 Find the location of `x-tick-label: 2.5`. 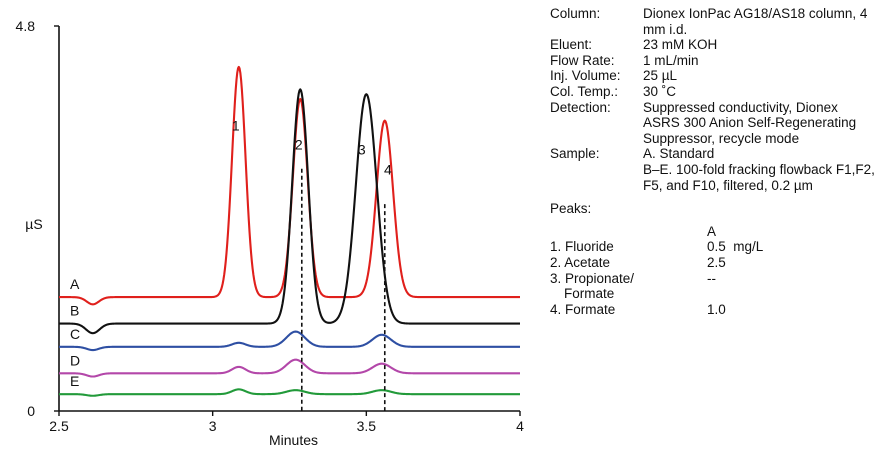

x-tick-label: 2.5 is located at coordinates (59, 426).